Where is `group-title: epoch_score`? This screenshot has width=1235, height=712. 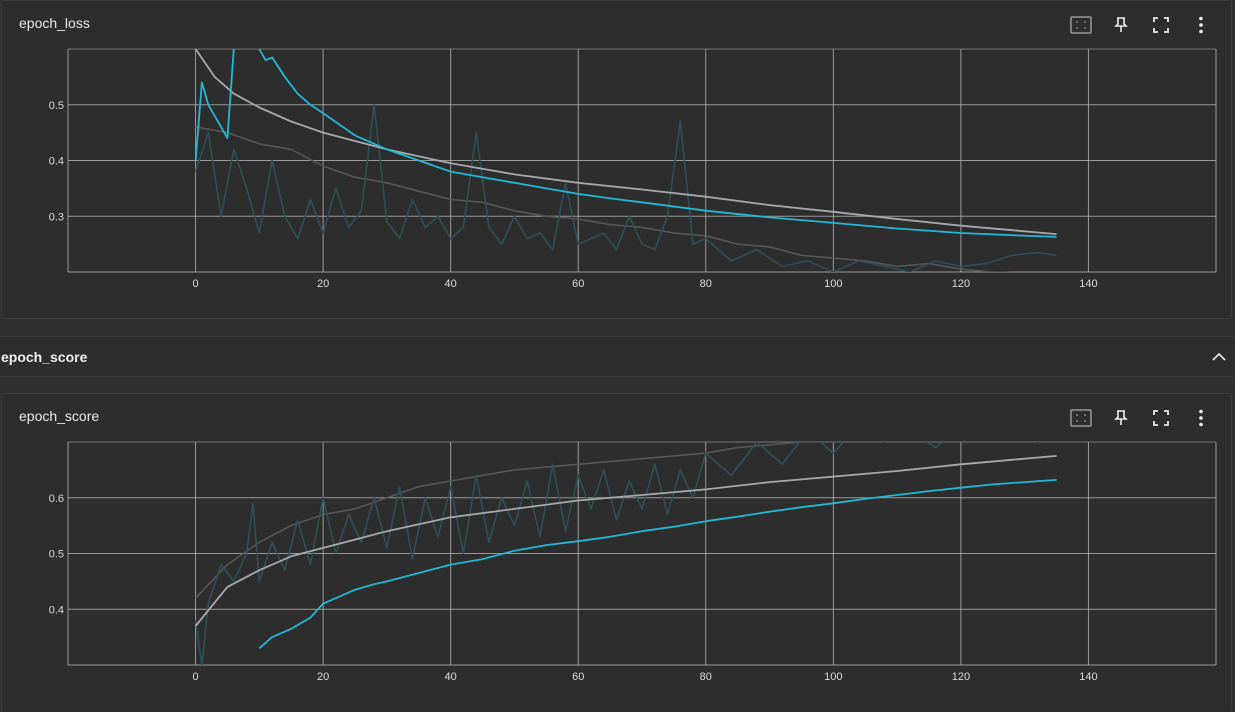 group-title: epoch_score is located at coordinates (44, 357).